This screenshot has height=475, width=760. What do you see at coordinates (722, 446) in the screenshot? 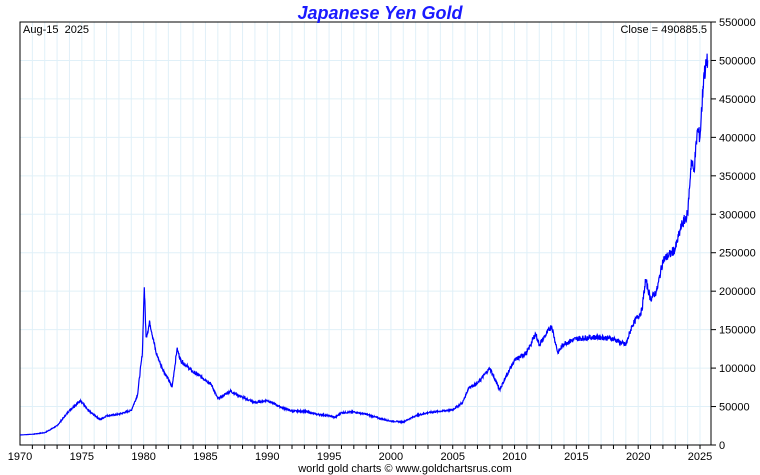
I see `y-tick-label: 0` at bounding box center [722, 446].